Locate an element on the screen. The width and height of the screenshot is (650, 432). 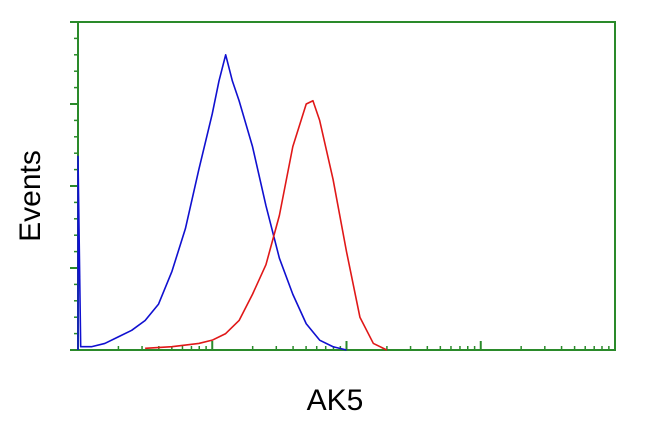
x-axis-label: AK5 is located at coordinates (335, 400).